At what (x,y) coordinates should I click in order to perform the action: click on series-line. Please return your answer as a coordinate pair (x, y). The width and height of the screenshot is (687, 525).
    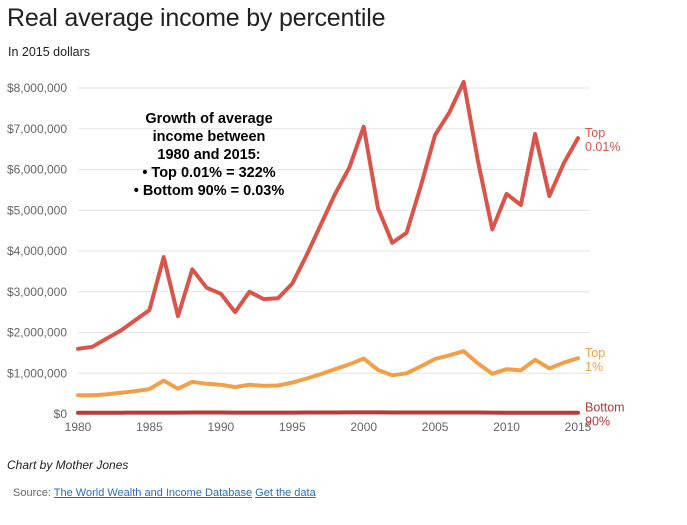
    Looking at the image, I should click on (328, 373).